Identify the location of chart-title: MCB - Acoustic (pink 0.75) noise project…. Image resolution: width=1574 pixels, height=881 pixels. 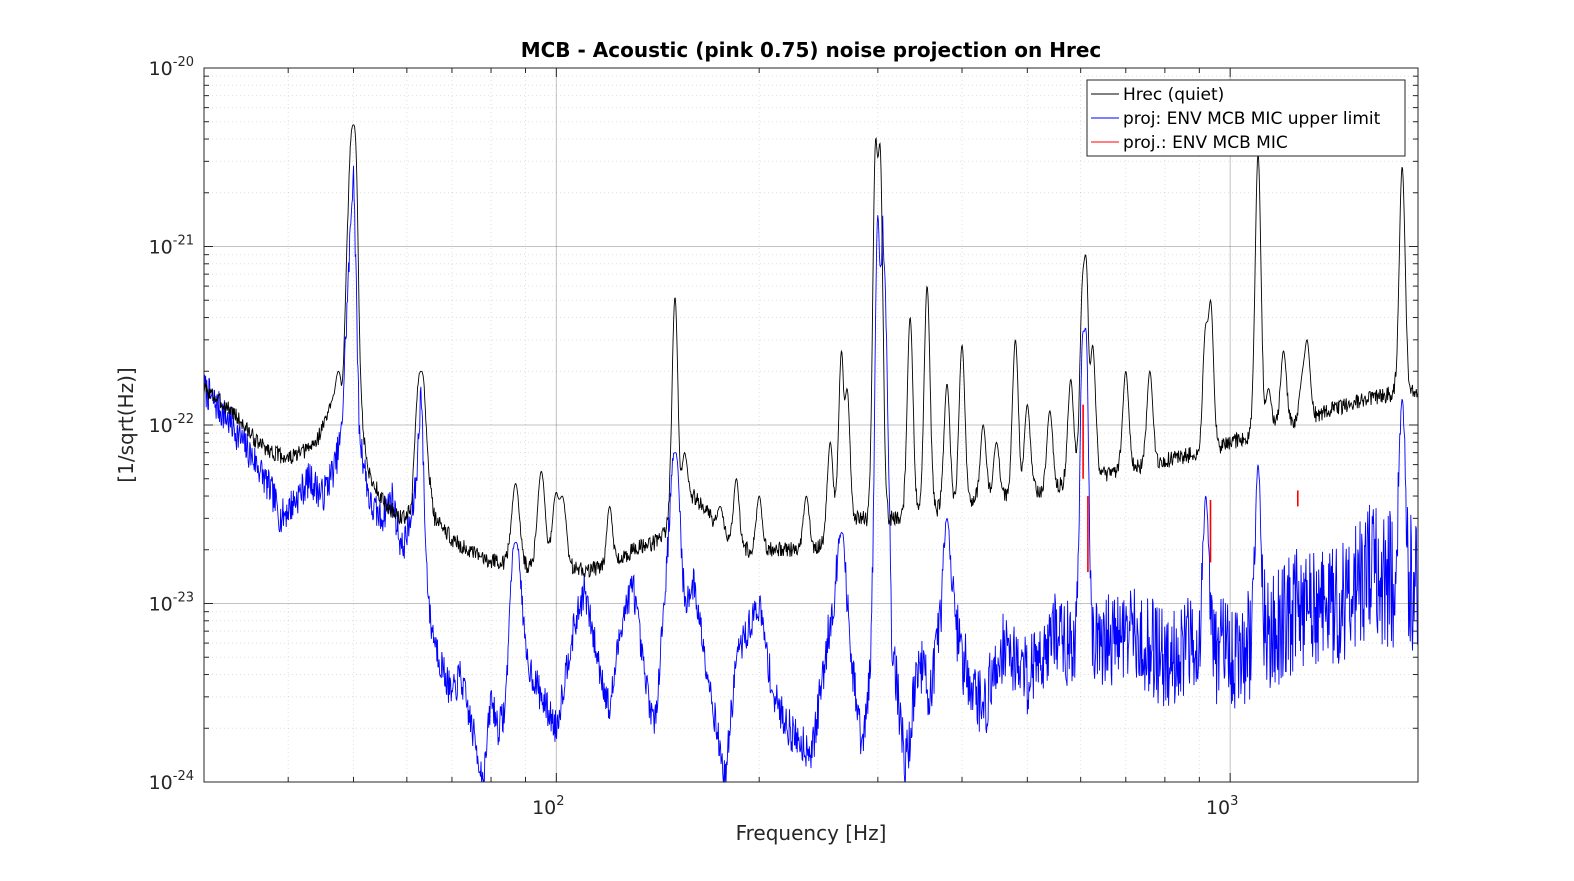
(811, 50).